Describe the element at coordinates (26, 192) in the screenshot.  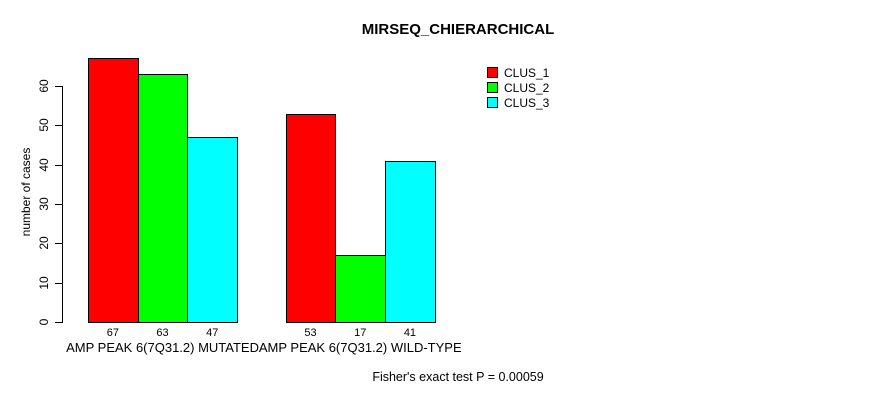
I see `y-axis-label: number of cases` at that location.